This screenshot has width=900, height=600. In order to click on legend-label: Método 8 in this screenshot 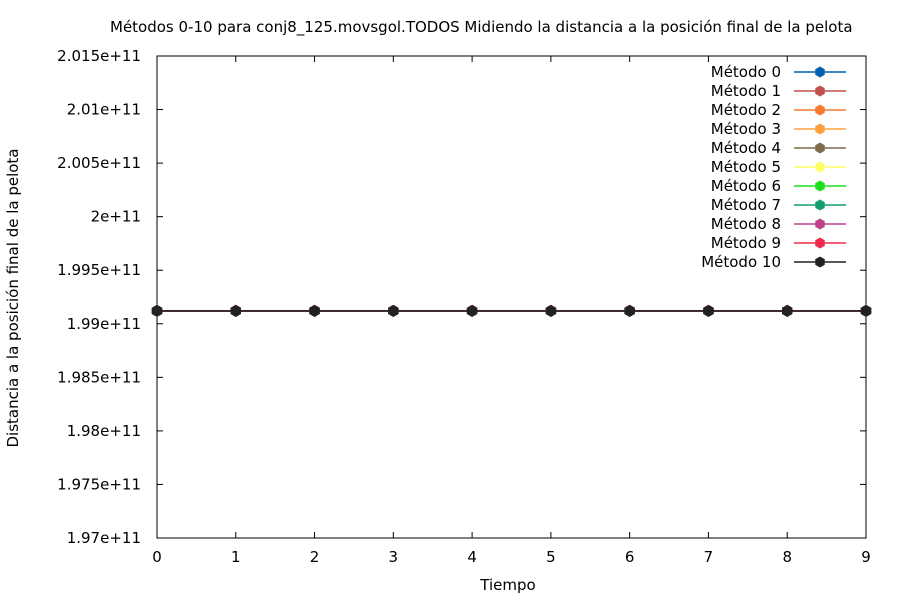, I will do `click(746, 224)`.